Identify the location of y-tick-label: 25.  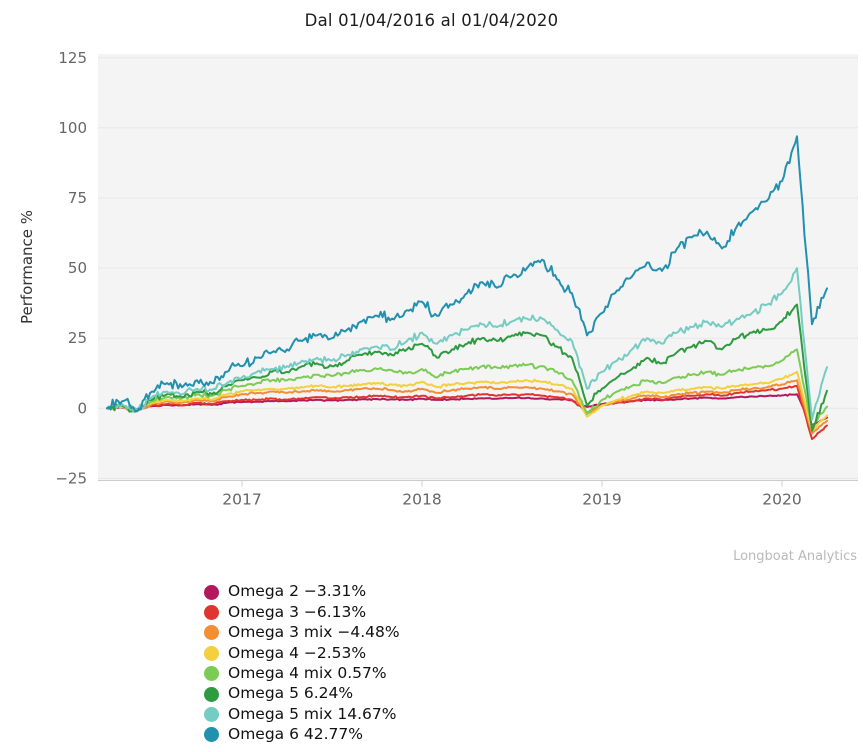
(77, 338).